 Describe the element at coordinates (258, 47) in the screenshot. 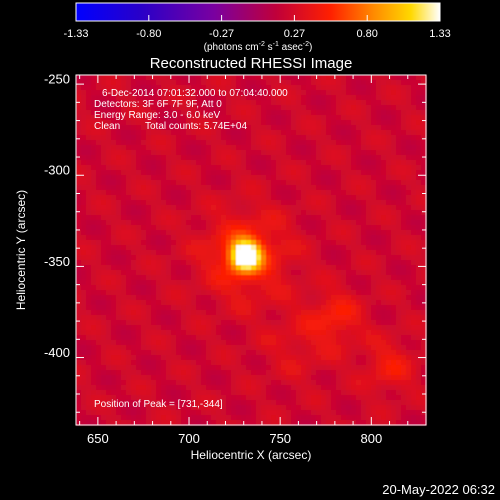

I see `colorbar-unit-label: (photons cm-2 s-1 asec-2)` at that location.